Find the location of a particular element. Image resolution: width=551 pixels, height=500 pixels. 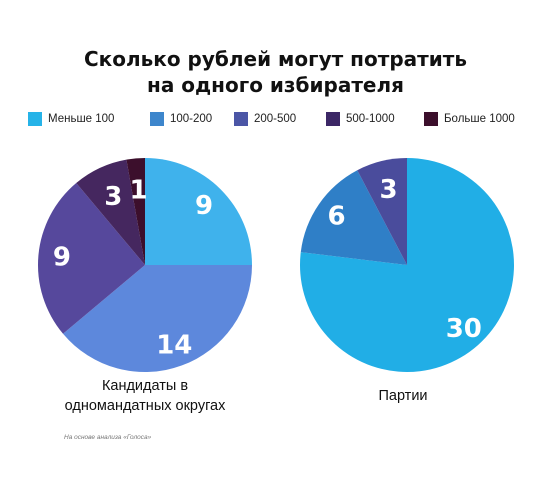

title-line-1: Сколько рублей могут потратить is located at coordinates (275, 59).